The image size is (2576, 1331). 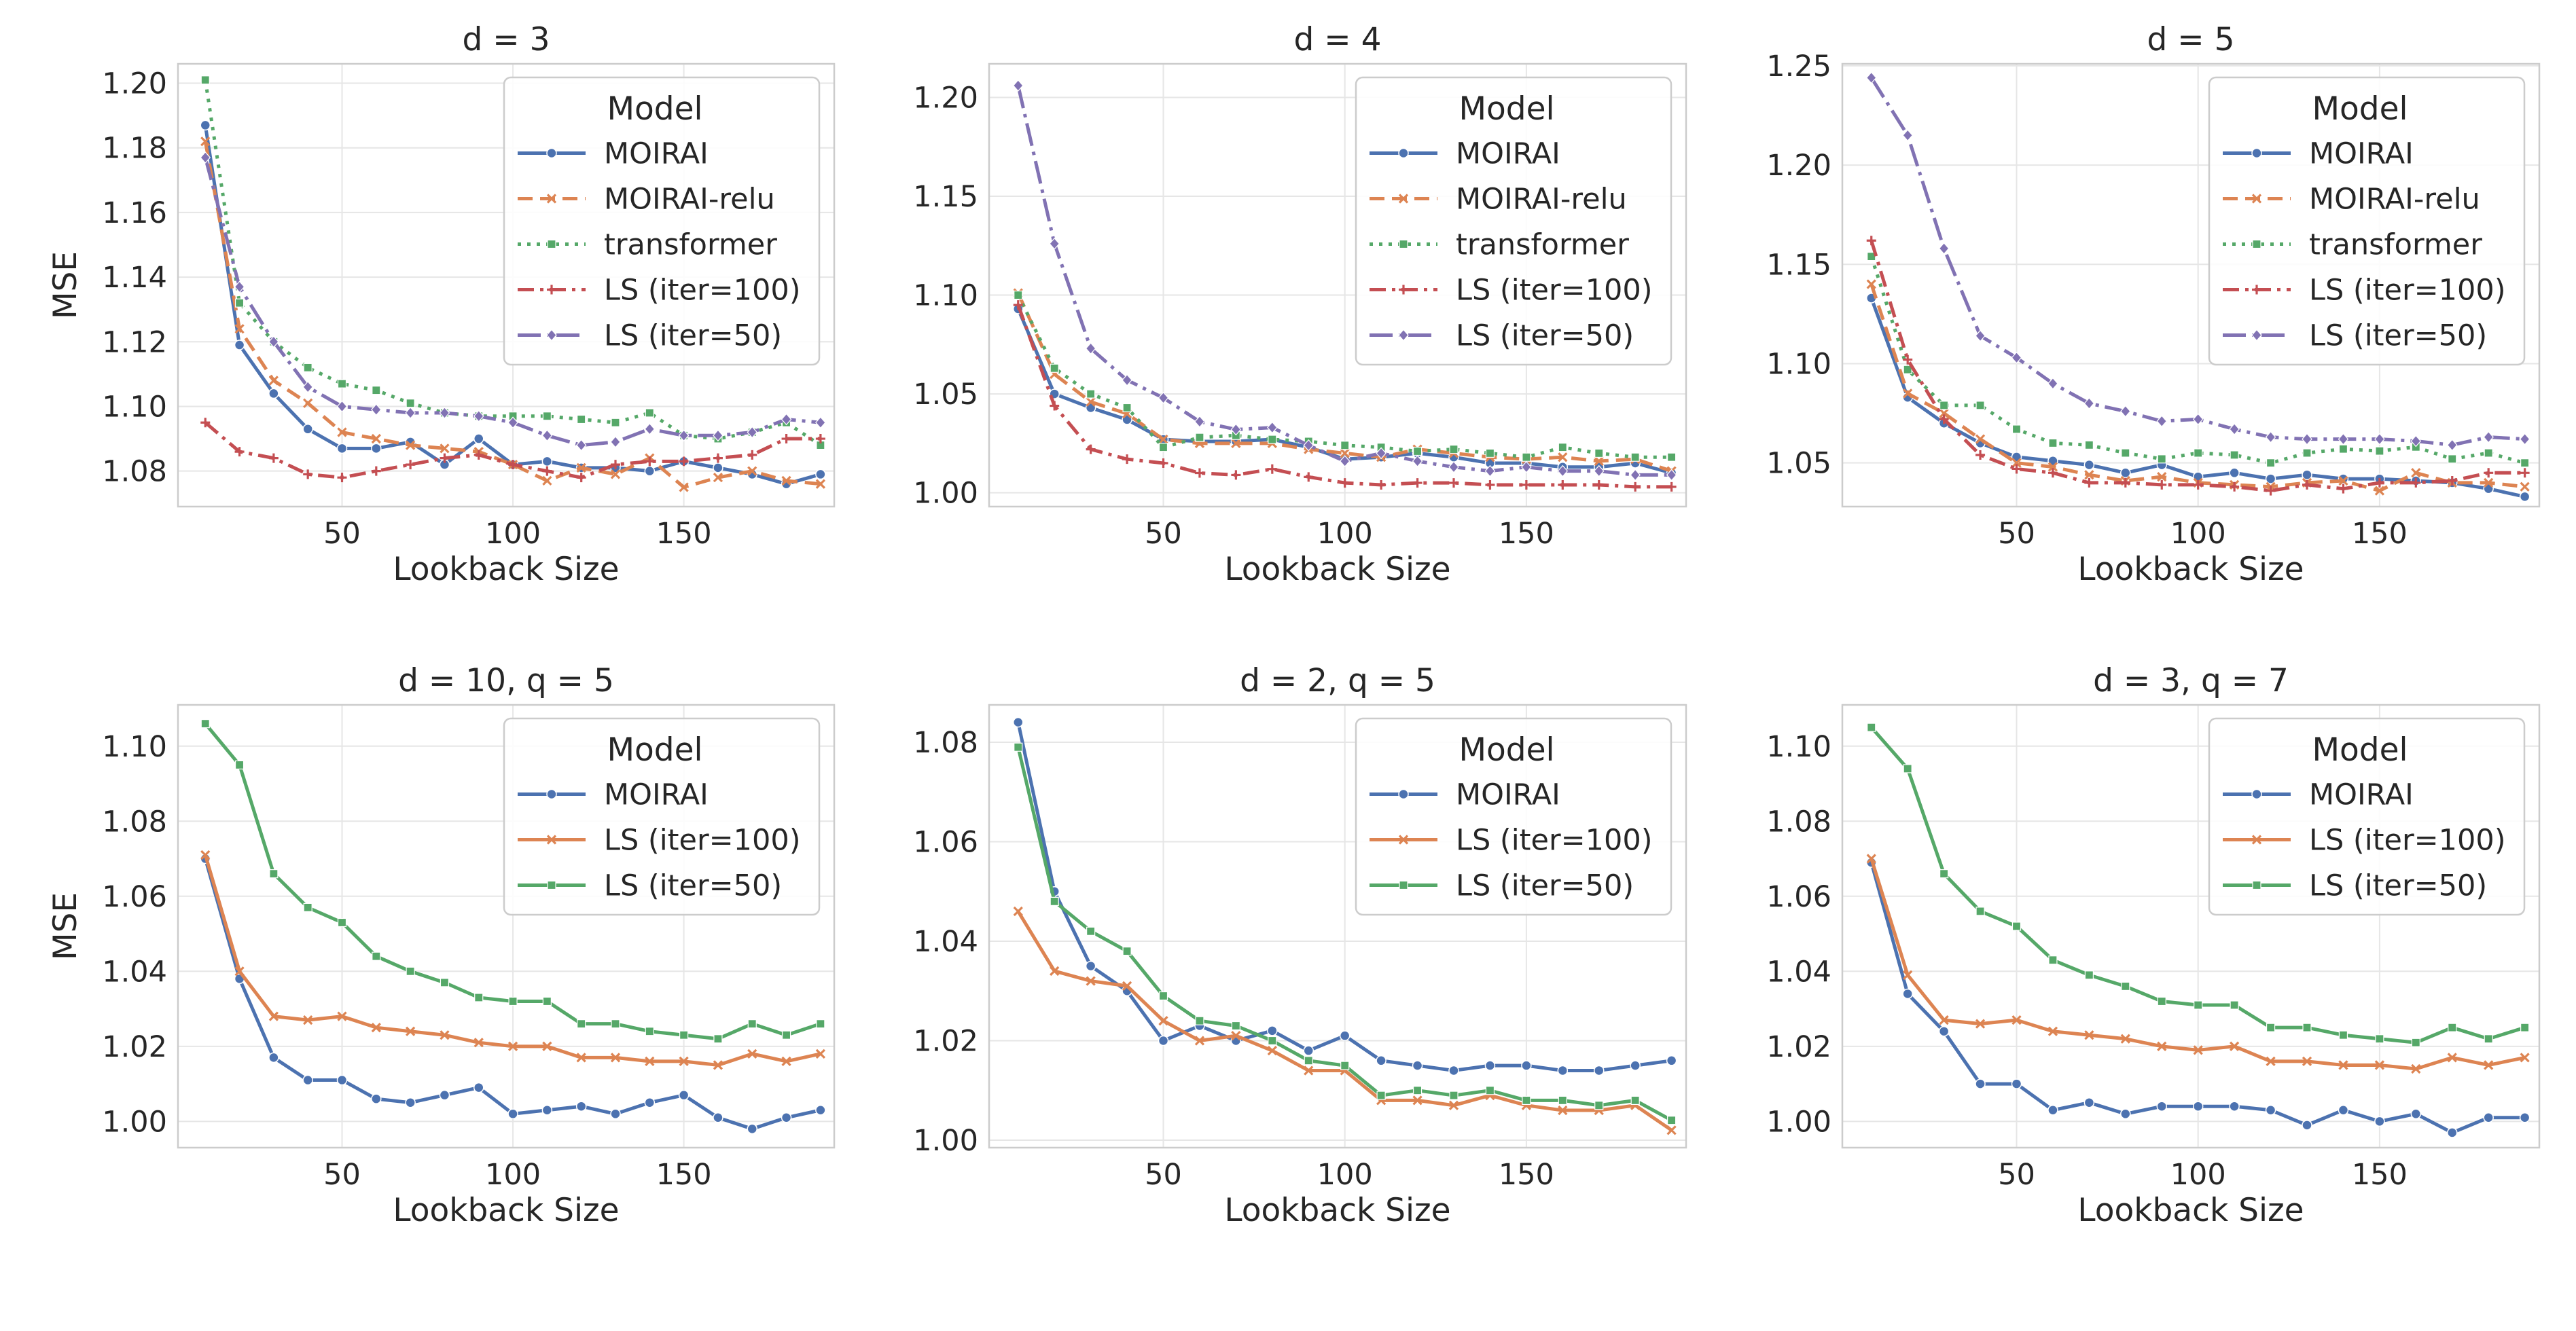 I want to click on y-tick-label: 1.10, so click(x=945, y=296).